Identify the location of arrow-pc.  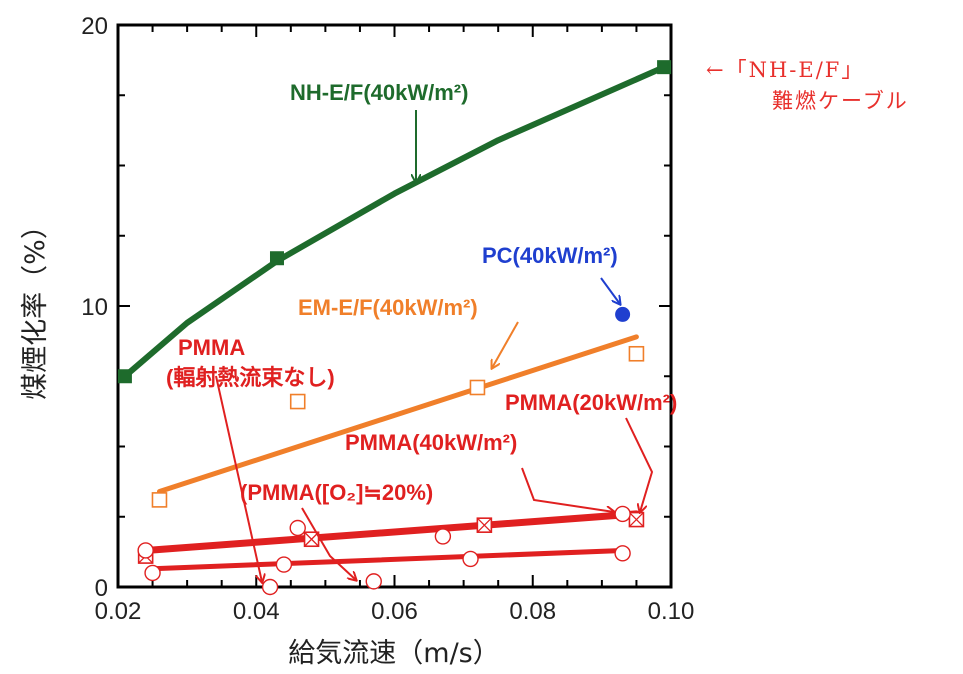
(610, 290).